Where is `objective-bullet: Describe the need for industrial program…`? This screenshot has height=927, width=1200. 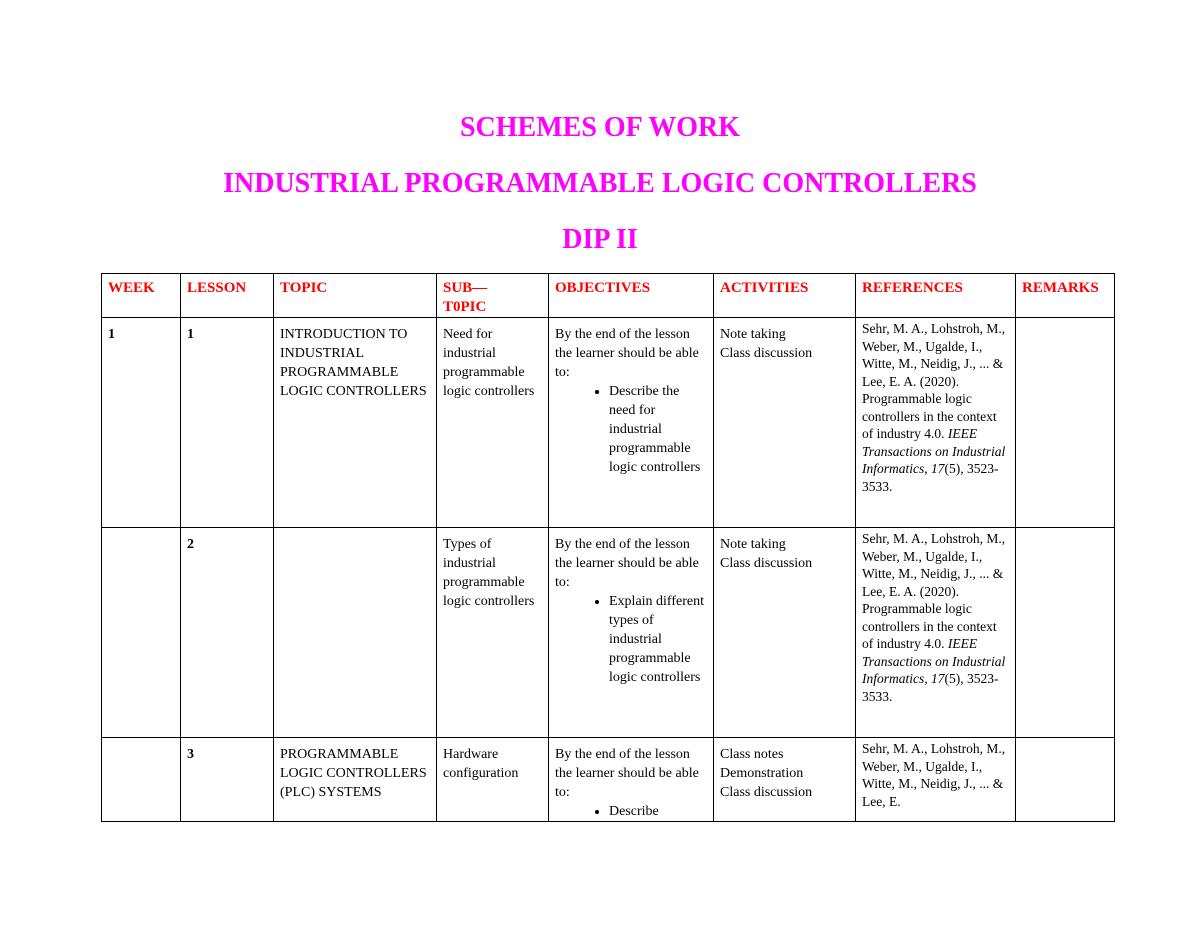 objective-bullet: Describe the need for industrial program… is located at coordinates (658, 429).